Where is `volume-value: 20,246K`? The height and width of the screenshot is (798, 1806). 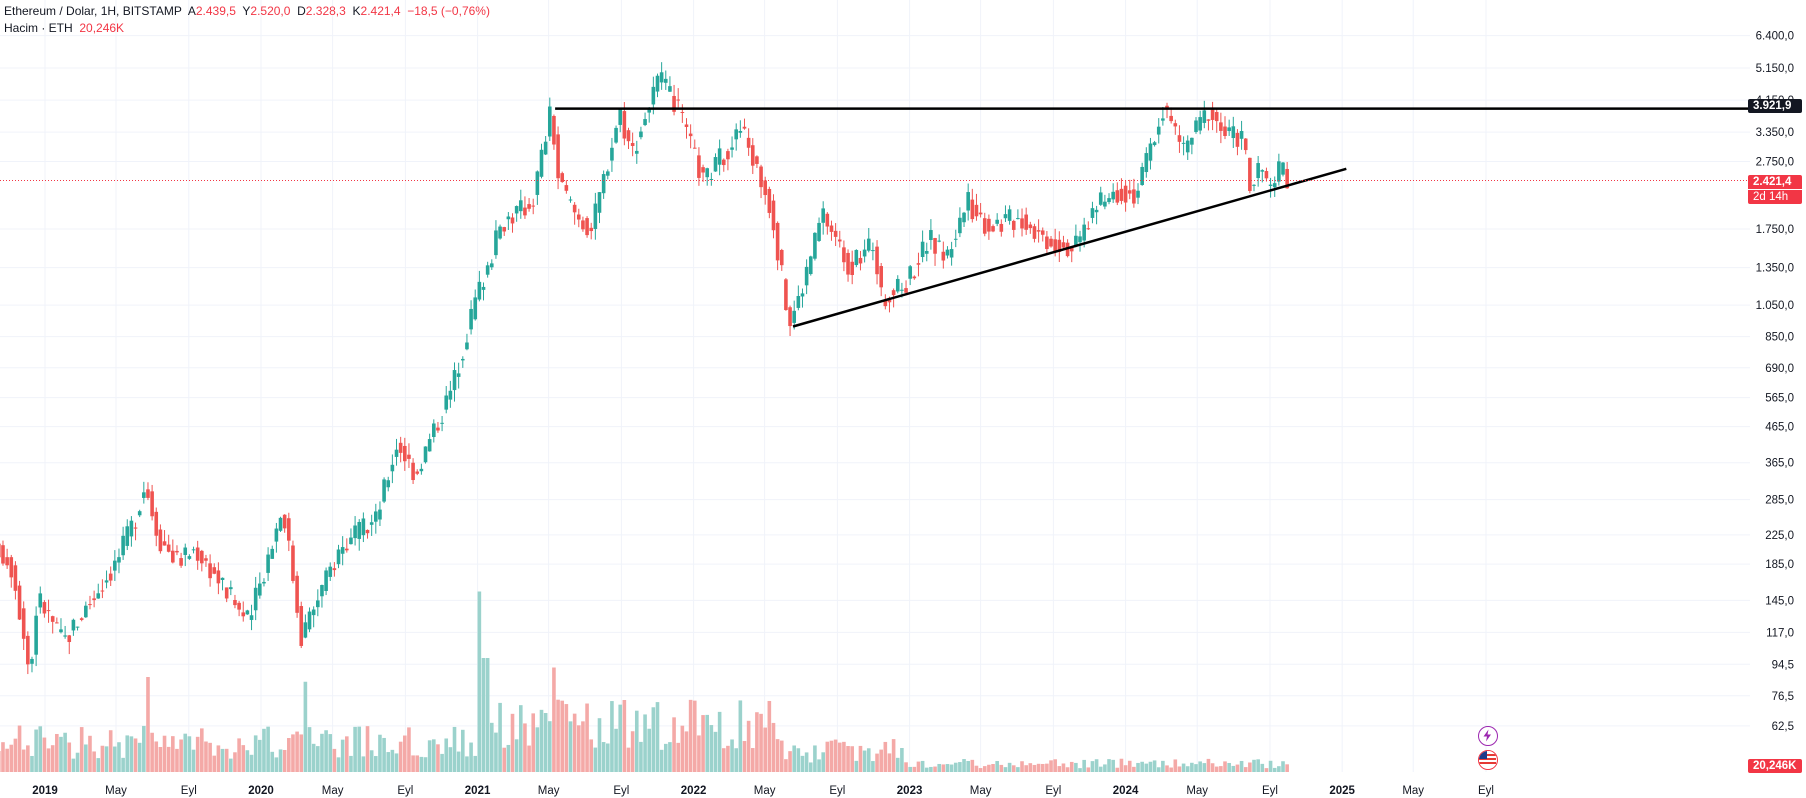
volume-value: 20,246K is located at coordinates (102, 28).